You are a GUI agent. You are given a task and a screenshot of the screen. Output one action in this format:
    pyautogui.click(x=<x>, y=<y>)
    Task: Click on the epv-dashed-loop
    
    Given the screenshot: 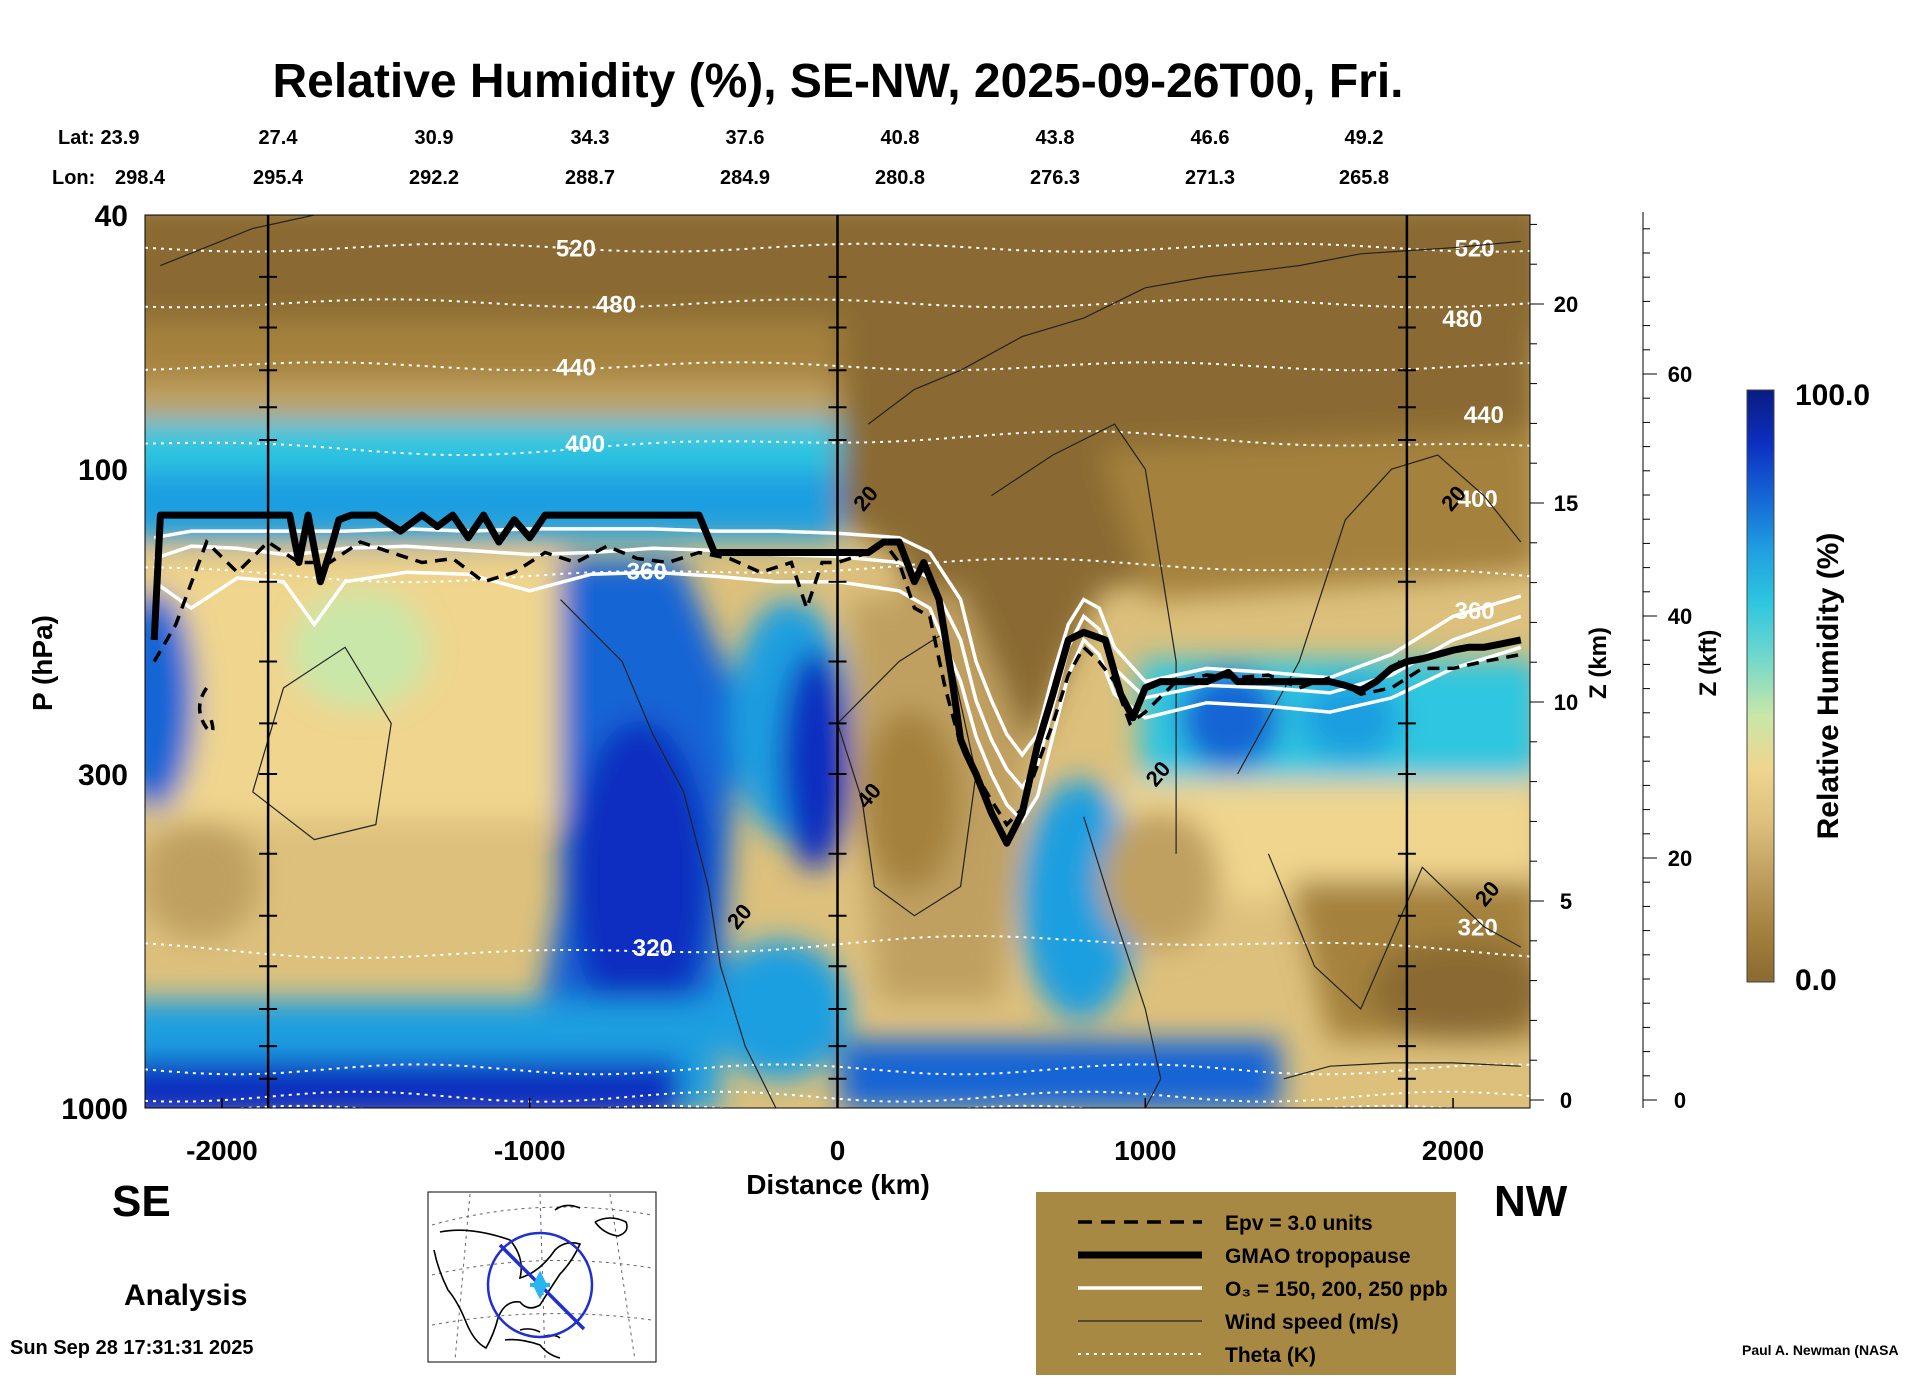 What is the action you would take?
    pyautogui.click(x=206, y=709)
    